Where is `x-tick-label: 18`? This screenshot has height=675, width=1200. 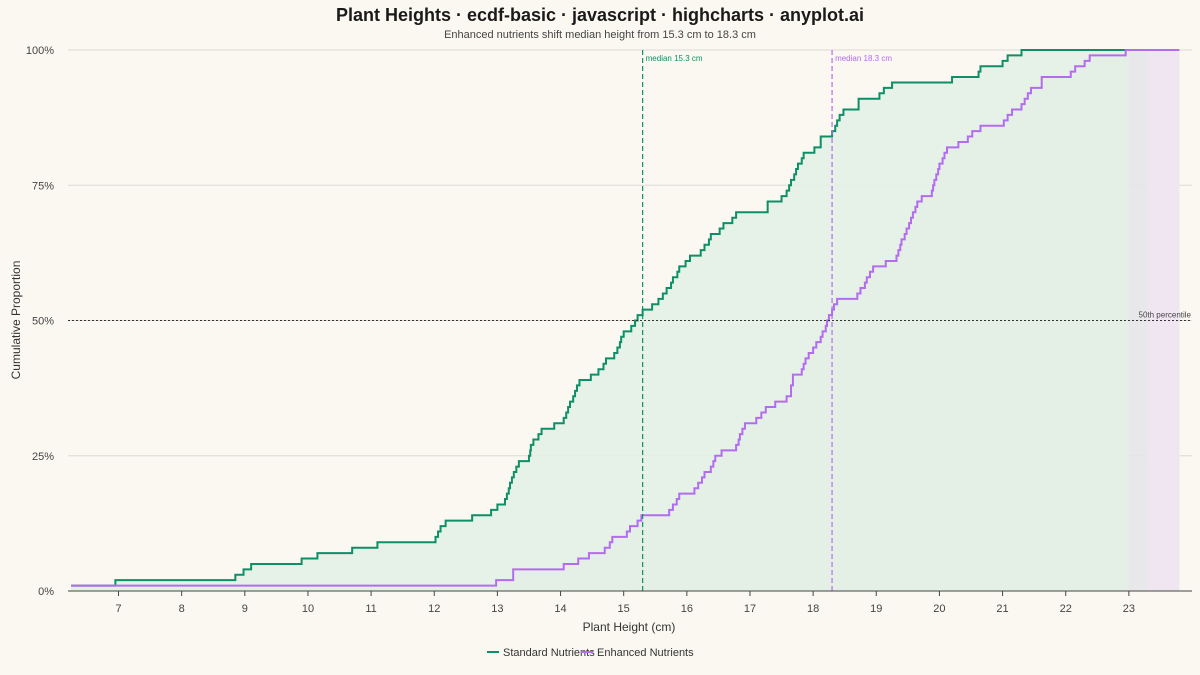 x-tick-label: 18 is located at coordinates (813, 609).